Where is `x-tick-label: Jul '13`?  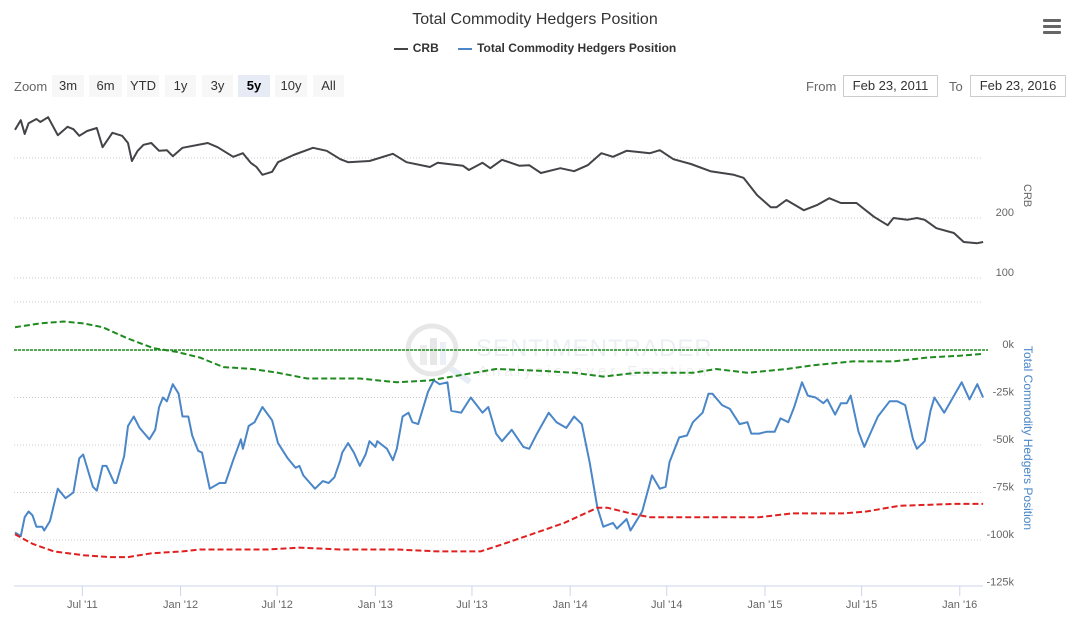 x-tick-label: Jul '13 is located at coordinates (471, 605).